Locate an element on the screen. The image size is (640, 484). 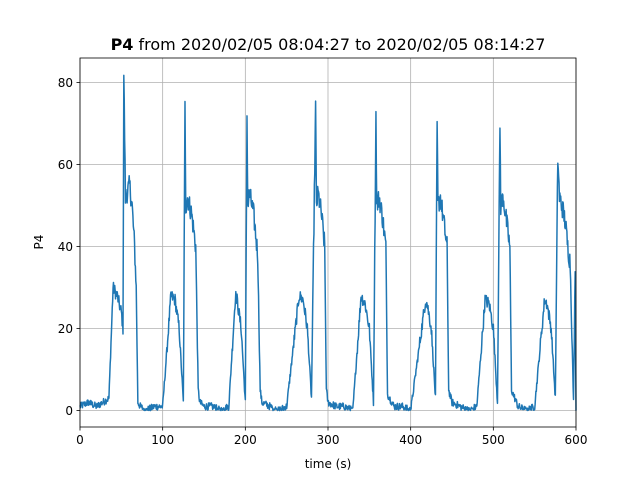
x-tick-label: 0 is located at coordinates (80, 440).